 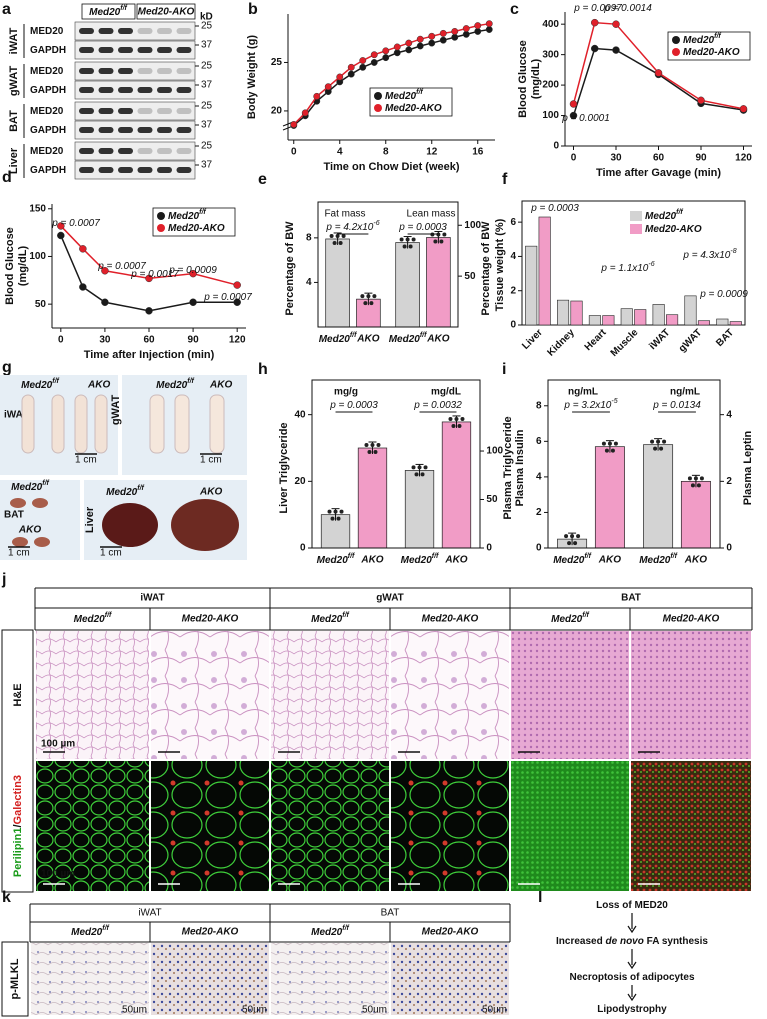 I want to click on p-value-part: p = 0.0003, so click(x=554, y=208).